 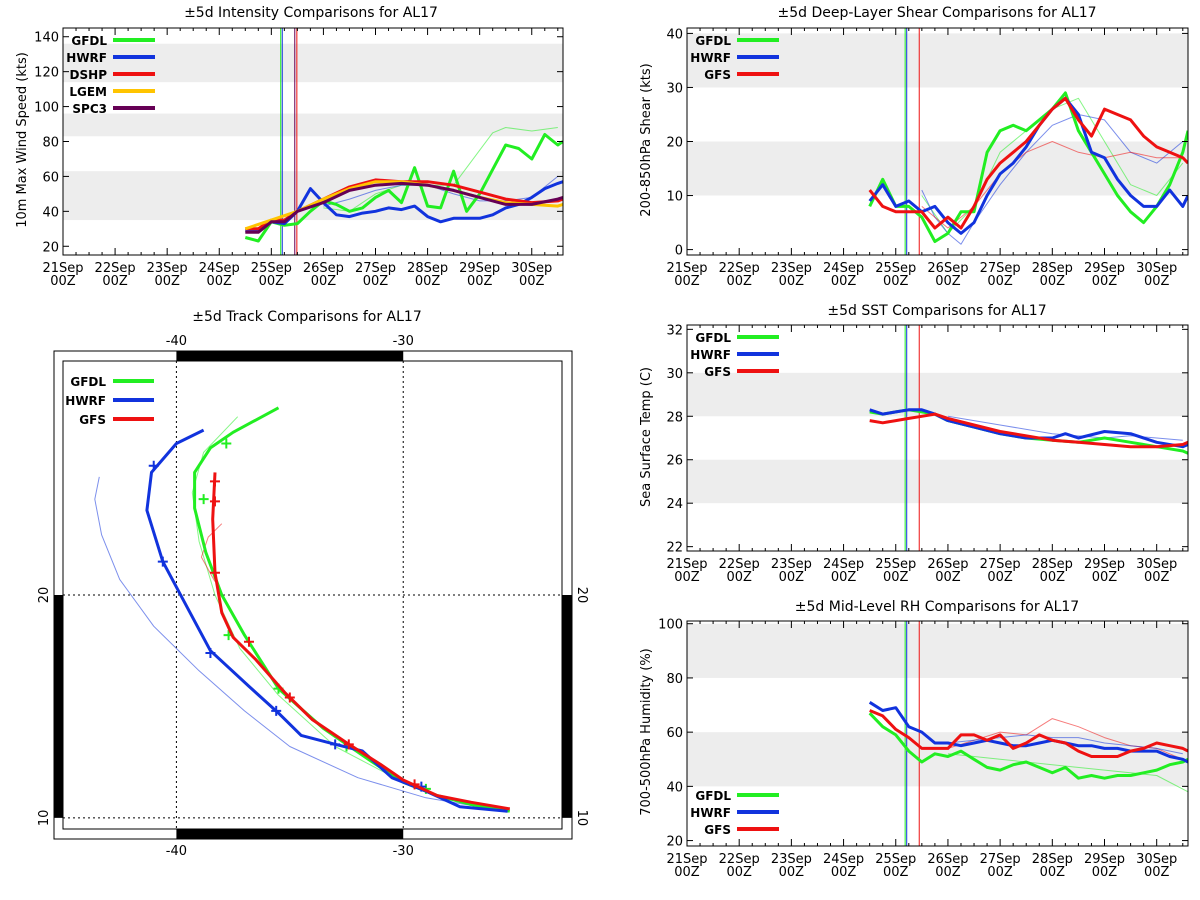 I want to click on sst-frame, so click(x=937, y=438).